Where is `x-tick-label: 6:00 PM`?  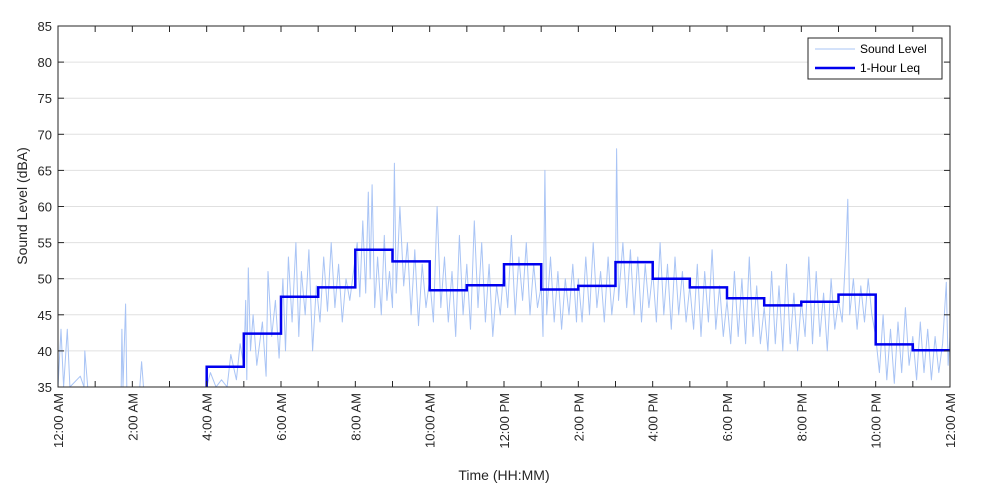 x-tick-label: 6:00 PM is located at coordinates (727, 417).